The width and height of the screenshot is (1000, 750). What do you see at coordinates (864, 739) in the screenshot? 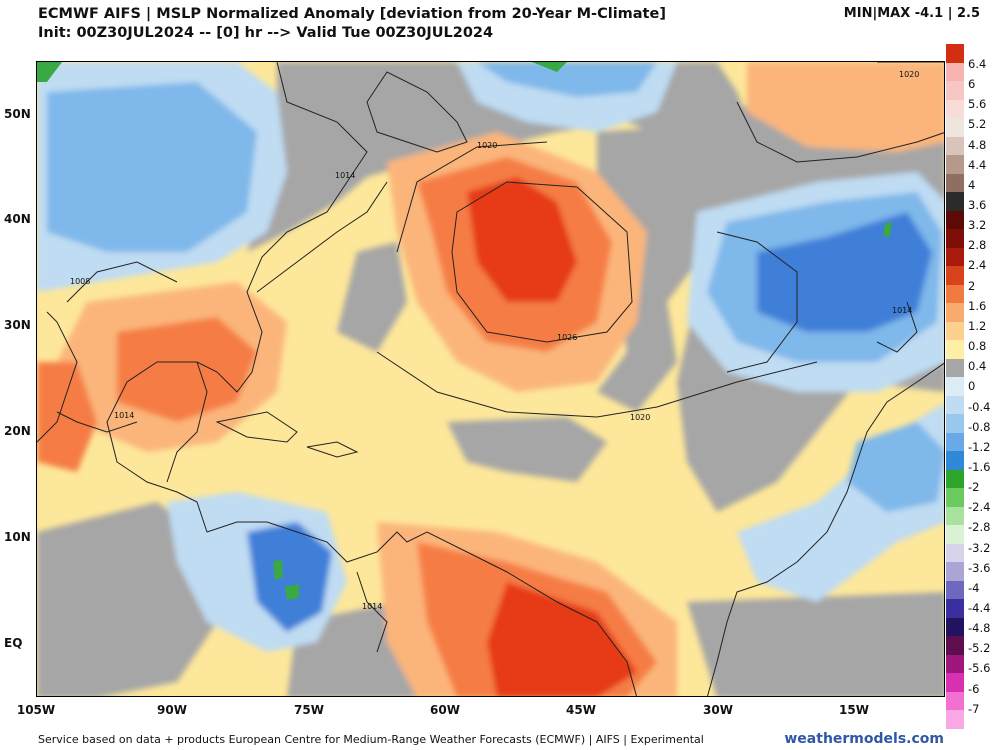
I see `brand-link: weathermodels.com` at bounding box center [864, 739].